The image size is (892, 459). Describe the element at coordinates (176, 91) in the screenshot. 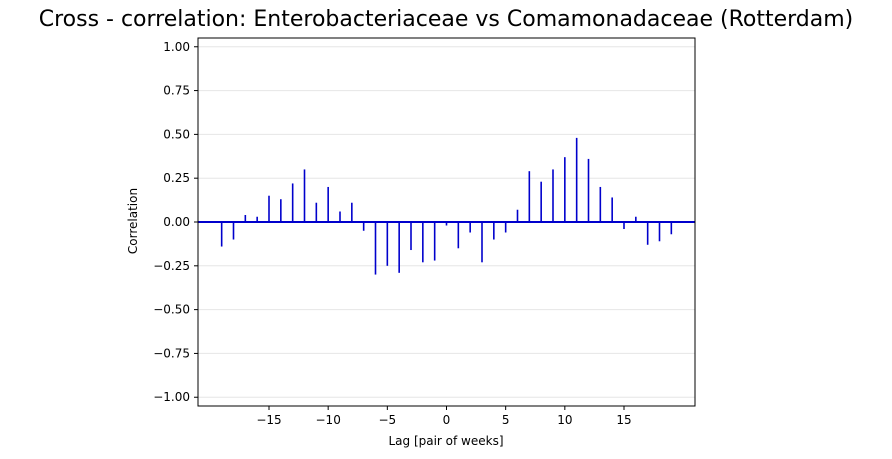

I see `y-tick-label: 0.75` at that location.